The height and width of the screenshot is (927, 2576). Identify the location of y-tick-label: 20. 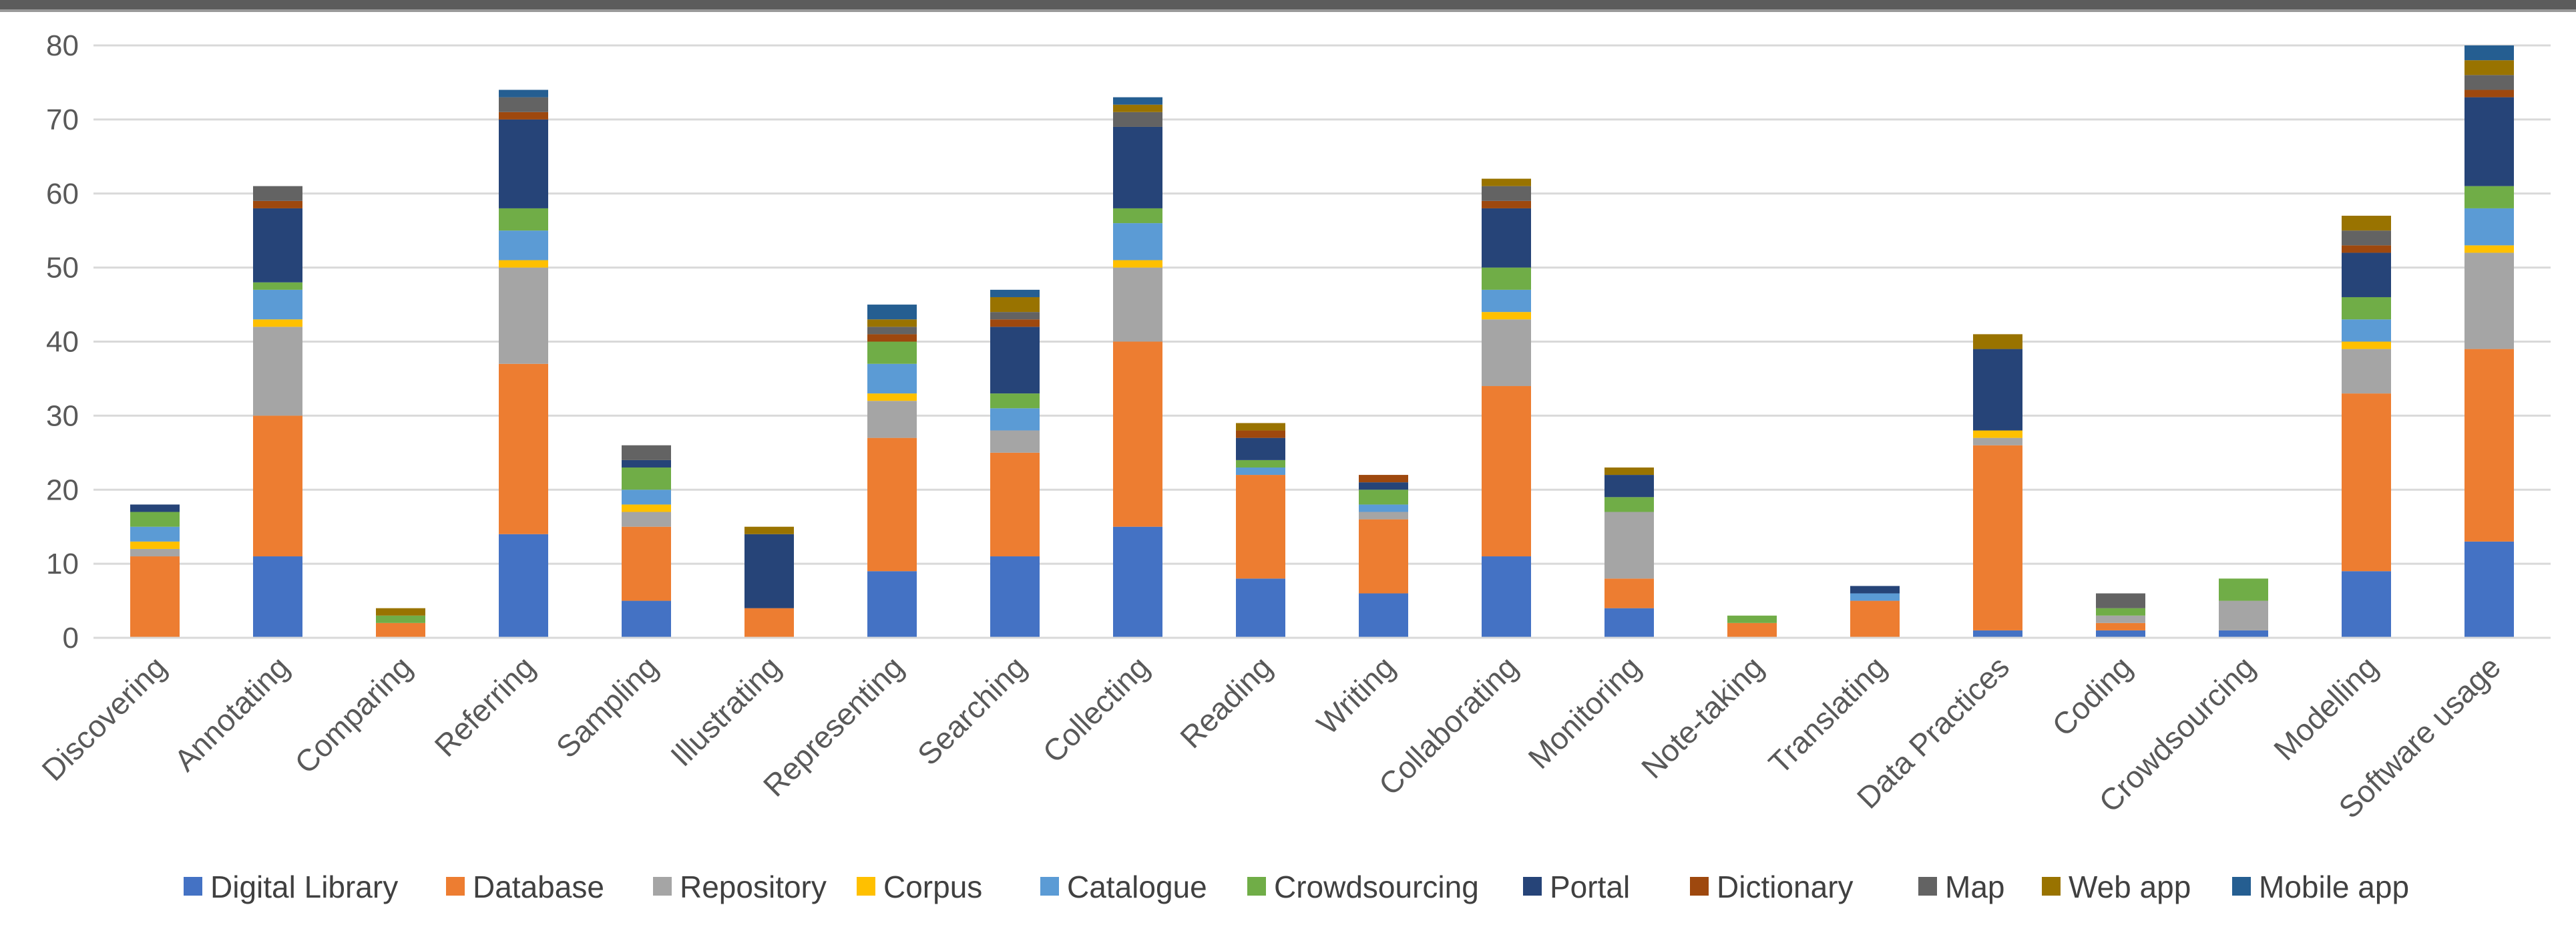
(63, 490).